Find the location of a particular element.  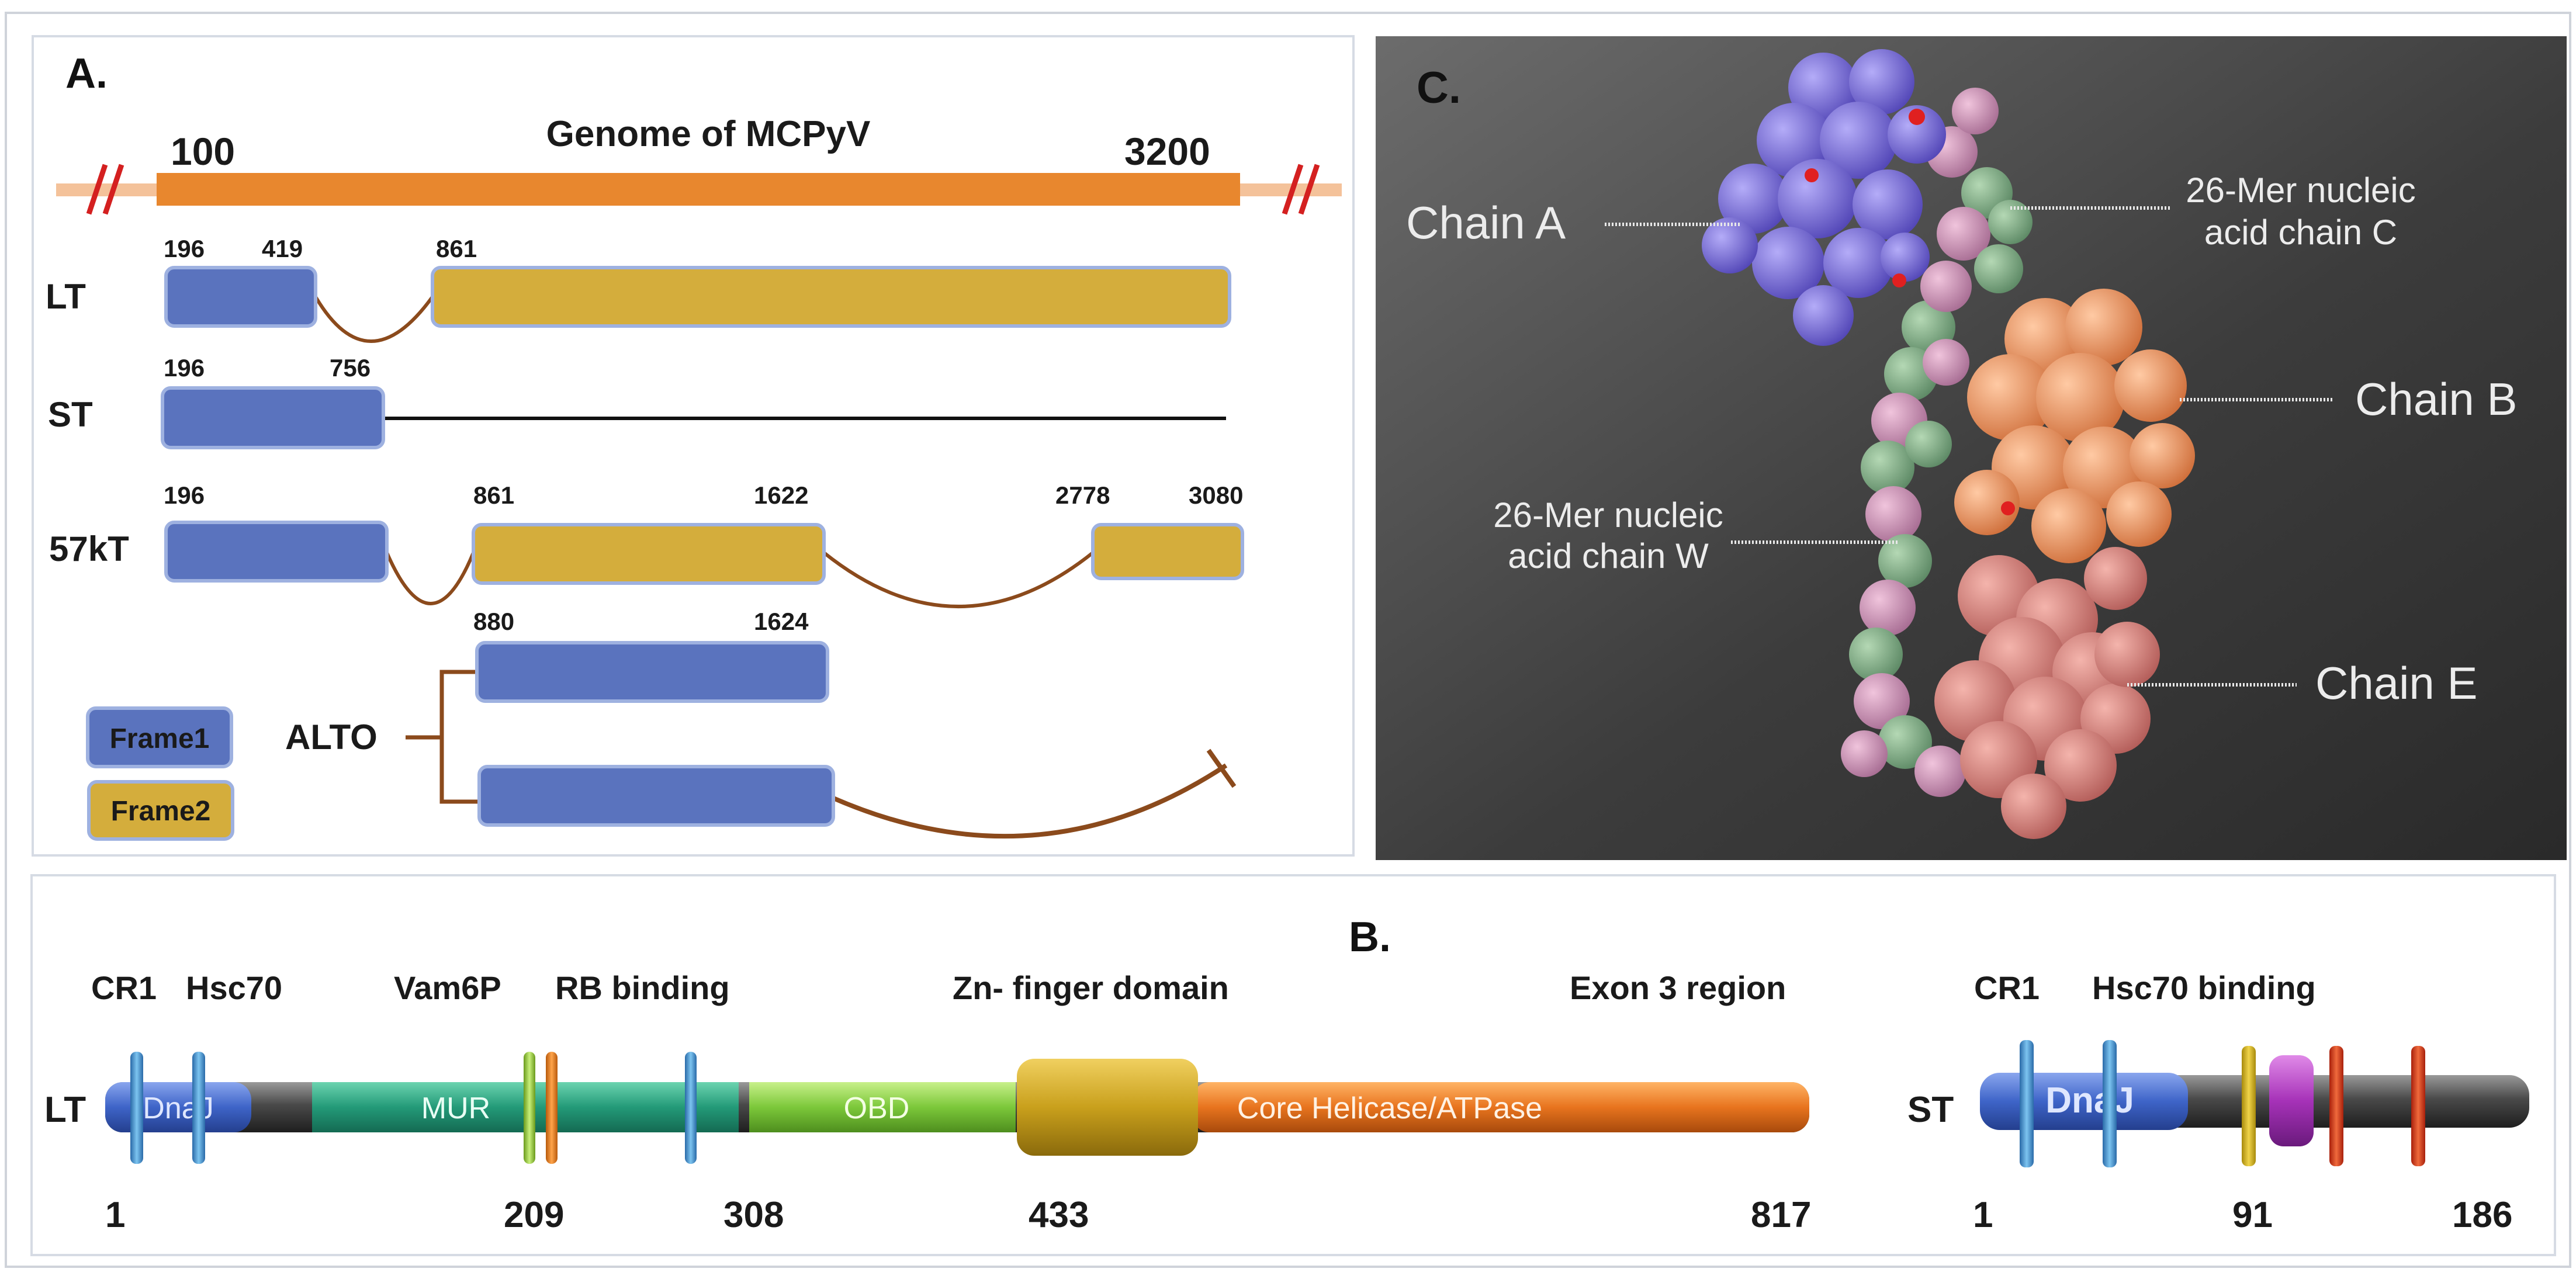

panel-a-label: A. is located at coordinates (87, 73).